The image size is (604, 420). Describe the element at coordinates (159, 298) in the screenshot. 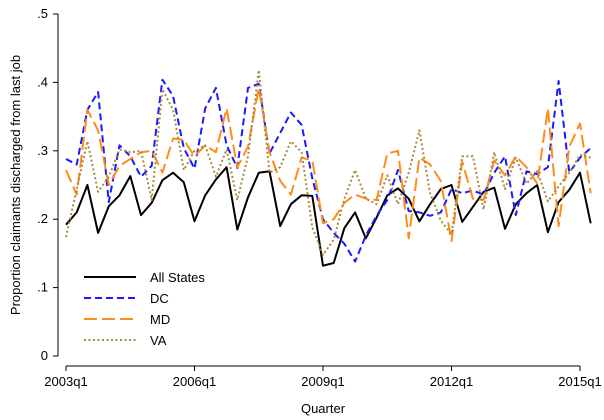

I see `legend-label: DC` at that location.